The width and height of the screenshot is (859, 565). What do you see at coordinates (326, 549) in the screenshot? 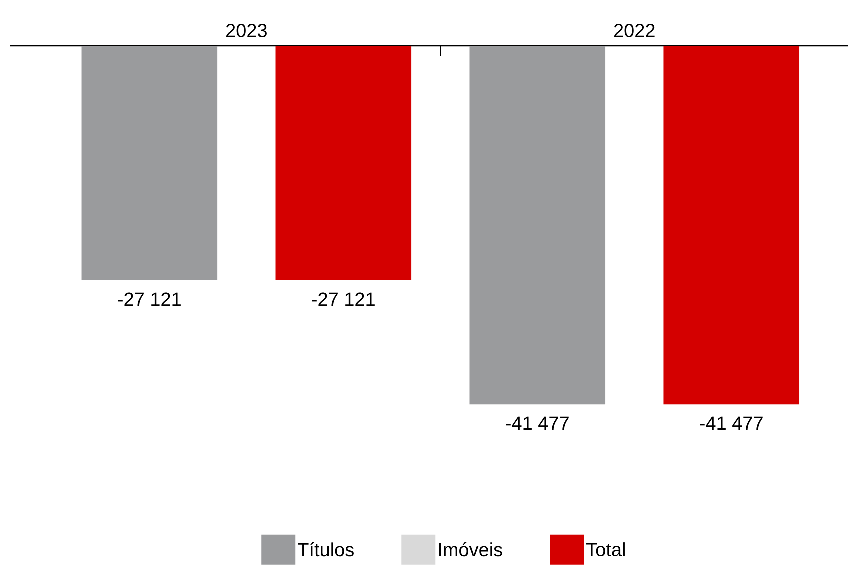
I see `legend-label: Títulos` at bounding box center [326, 549].